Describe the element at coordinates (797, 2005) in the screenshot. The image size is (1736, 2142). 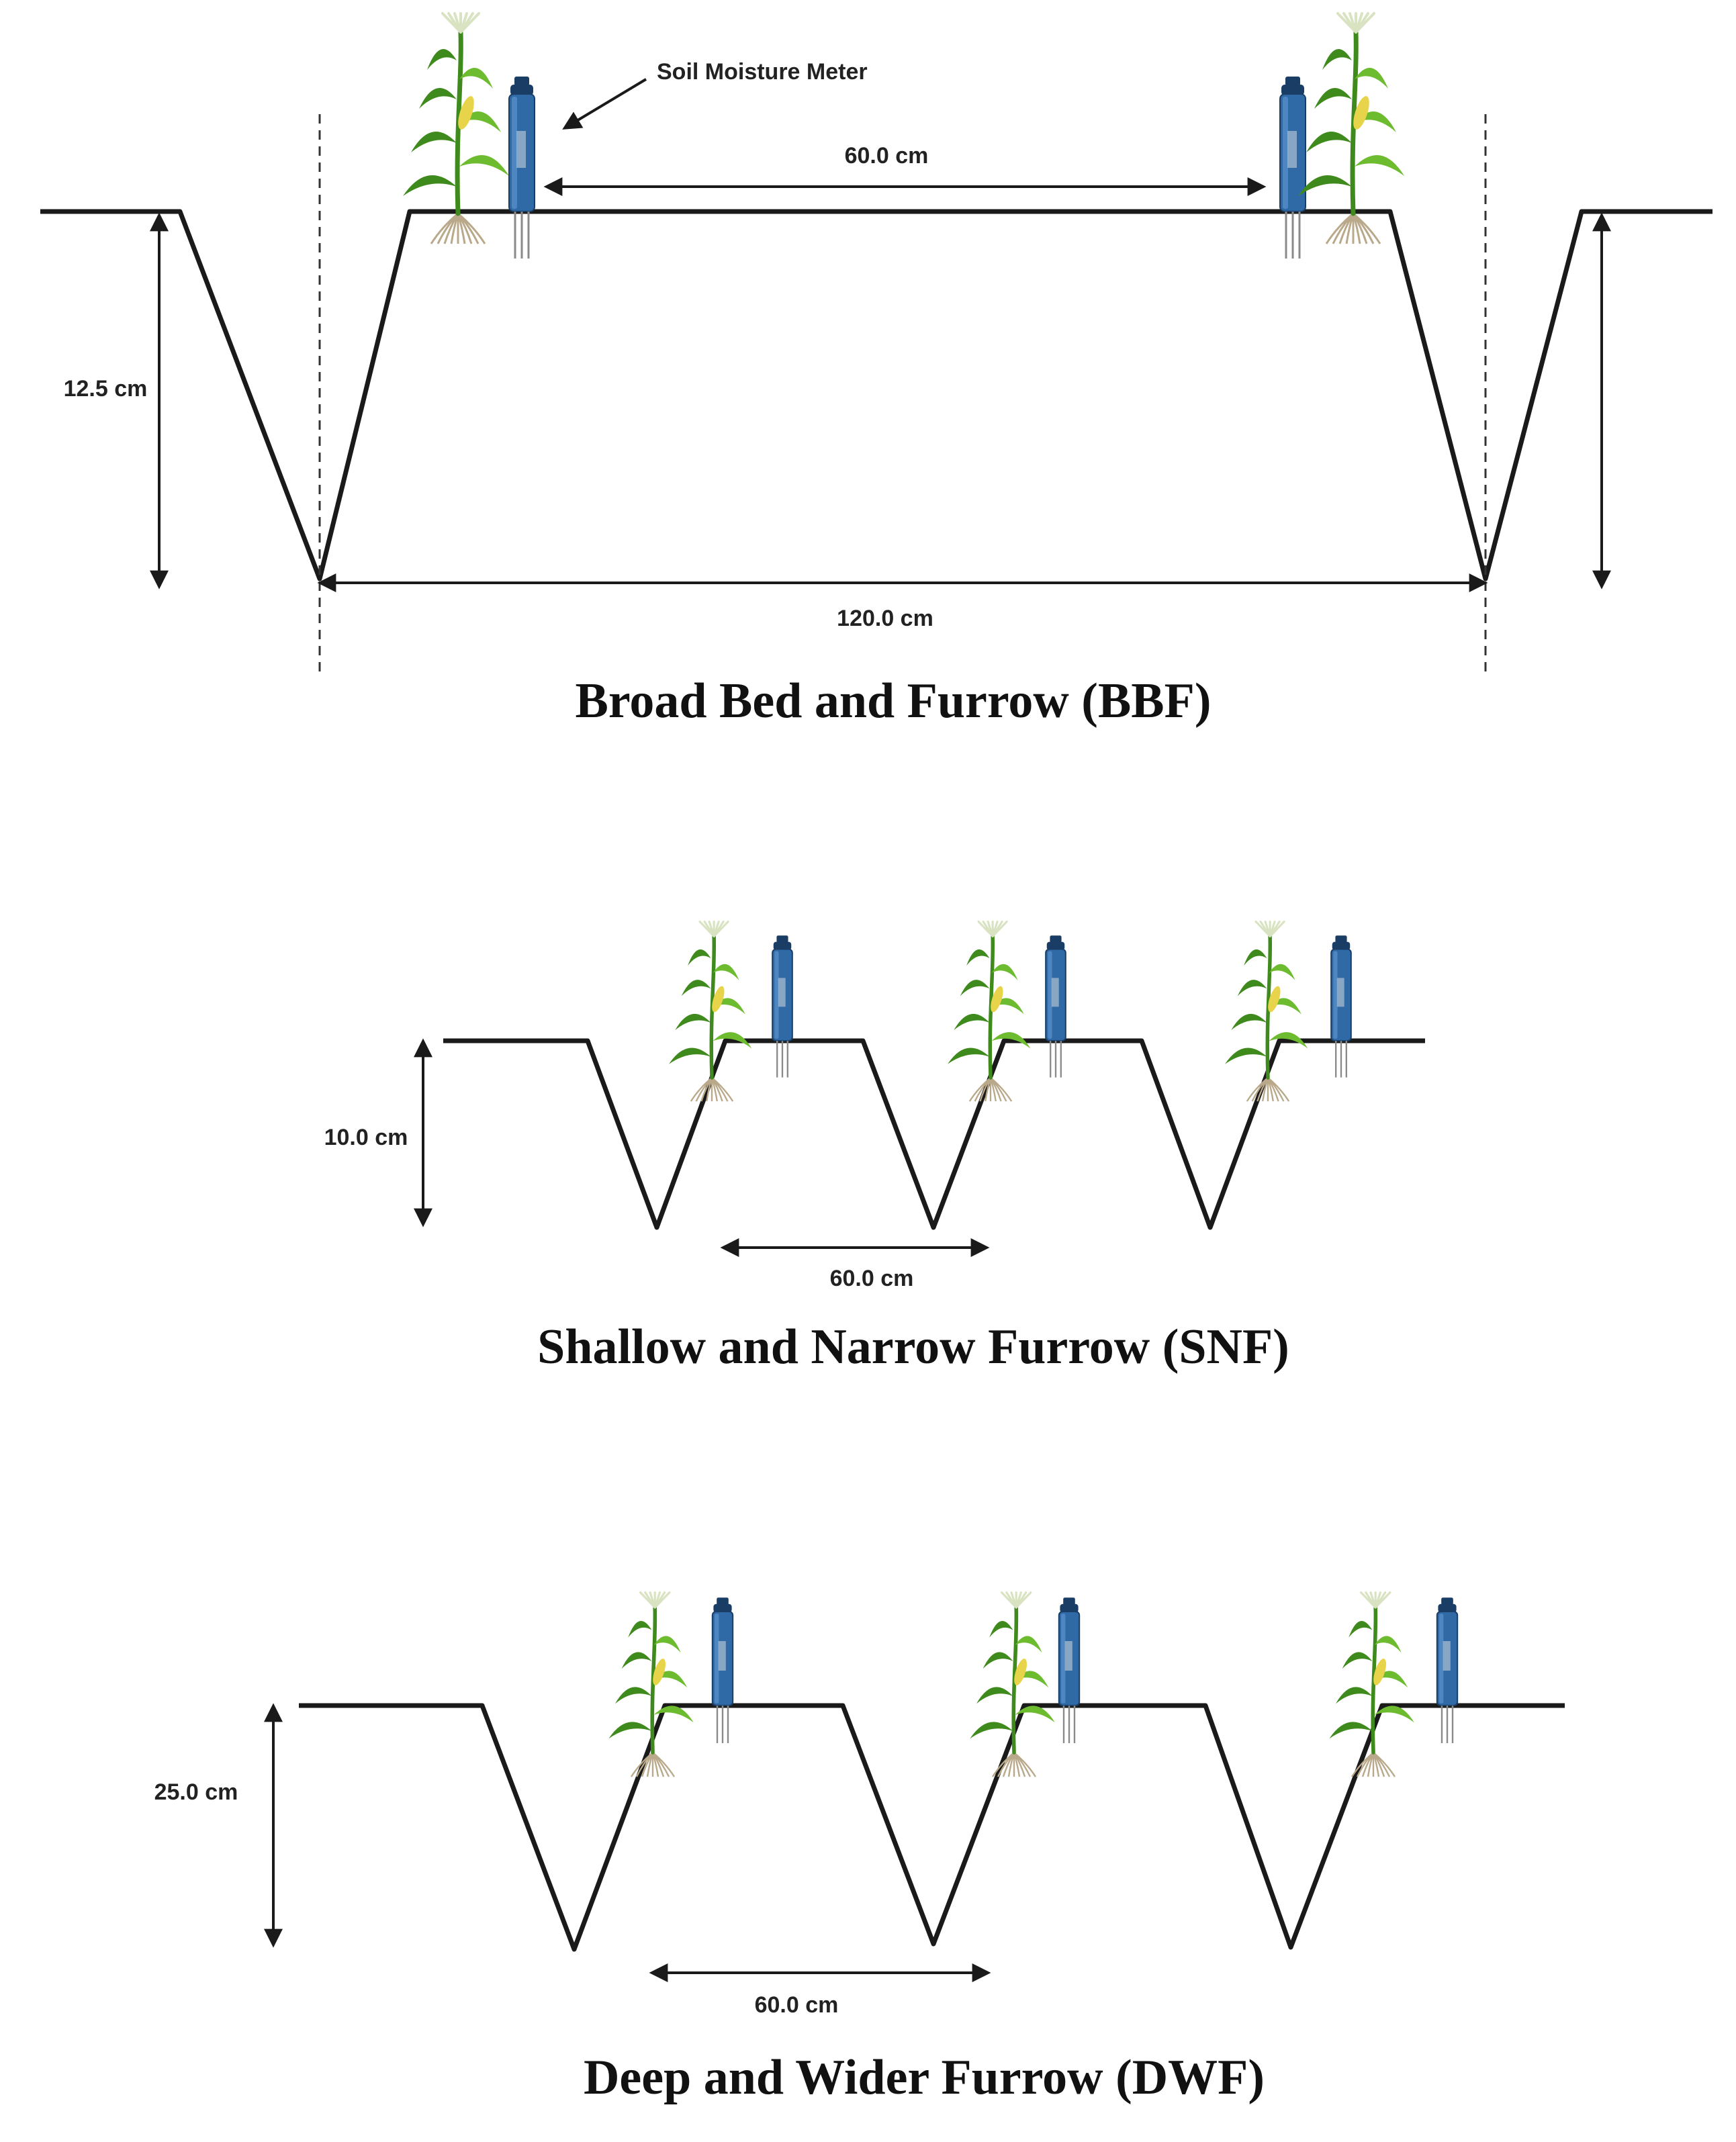
I see `dwf-spacing-label: 60.0 cm` at that location.